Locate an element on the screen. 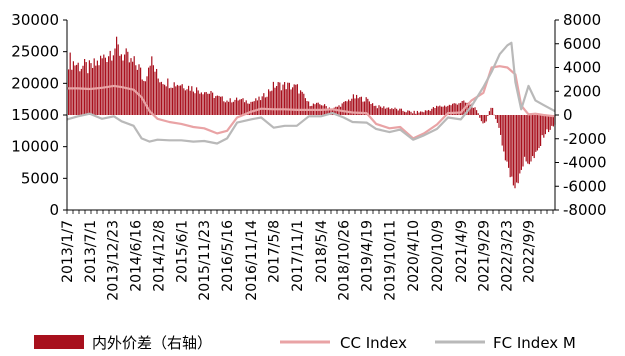  left-tick-label: 5000 is located at coordinates (40, 178).